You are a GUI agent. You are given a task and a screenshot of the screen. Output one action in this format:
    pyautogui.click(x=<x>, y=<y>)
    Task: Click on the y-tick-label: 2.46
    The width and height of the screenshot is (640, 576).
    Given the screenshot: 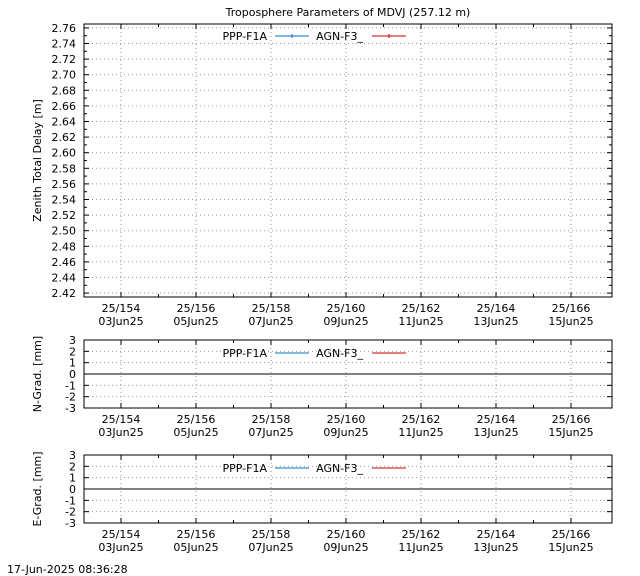 What is the action you would take?
    pyautogui.click(x=64, y=262)
    